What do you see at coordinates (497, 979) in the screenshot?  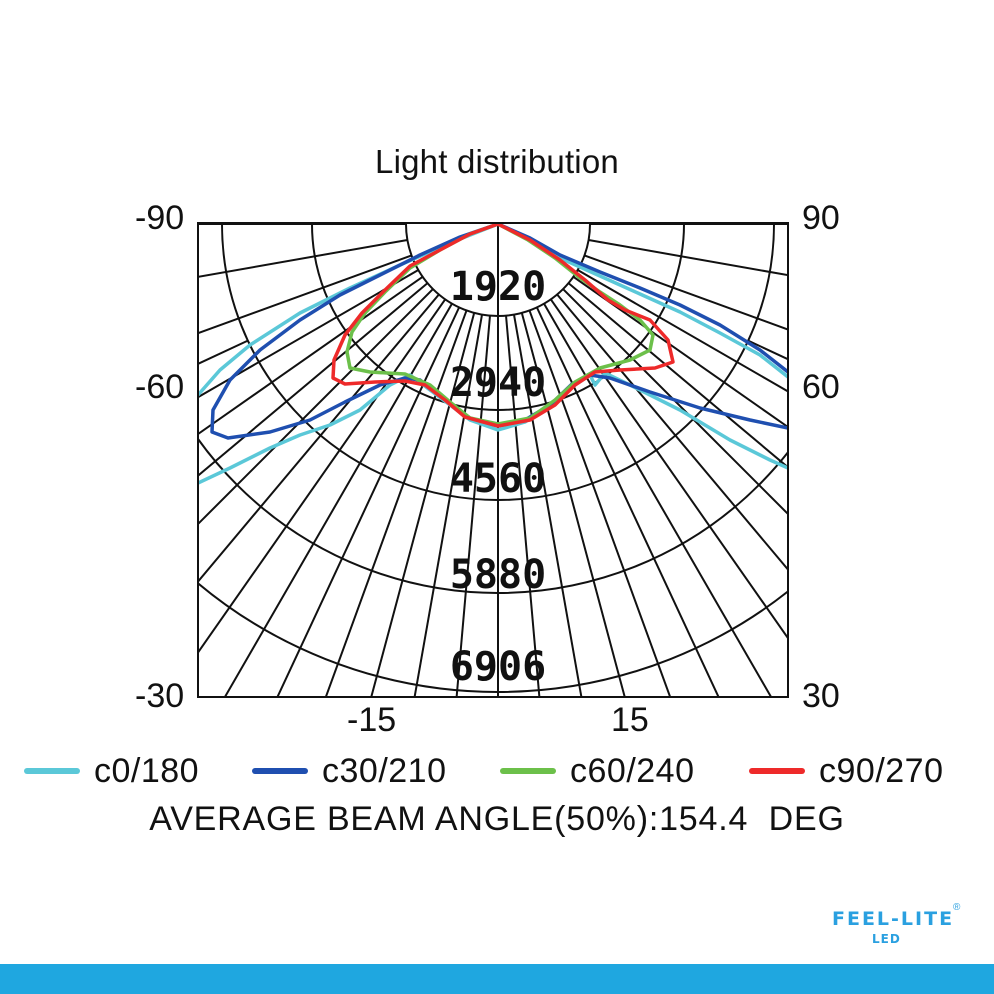 I see `footer-bar` at bounding box center [497, 979].